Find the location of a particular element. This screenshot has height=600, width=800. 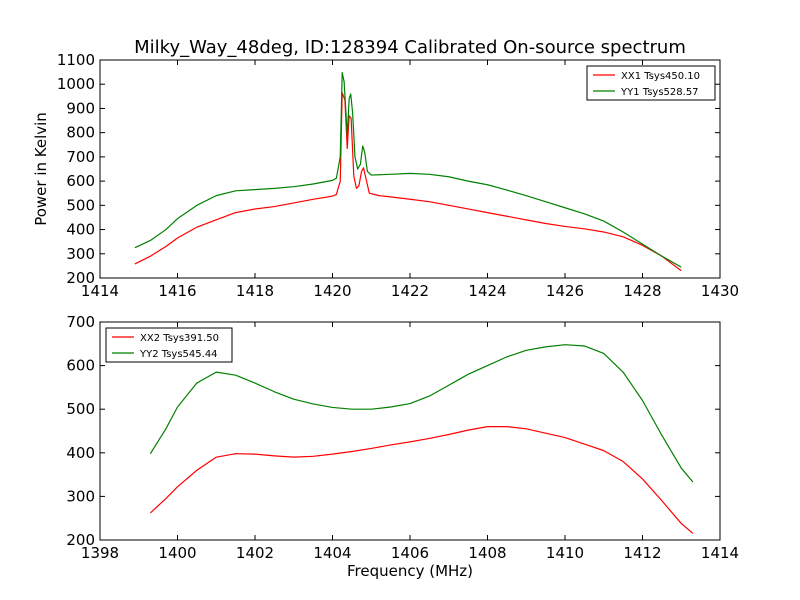

x-tick-label: 1426 is located at coordinates (565, 291).